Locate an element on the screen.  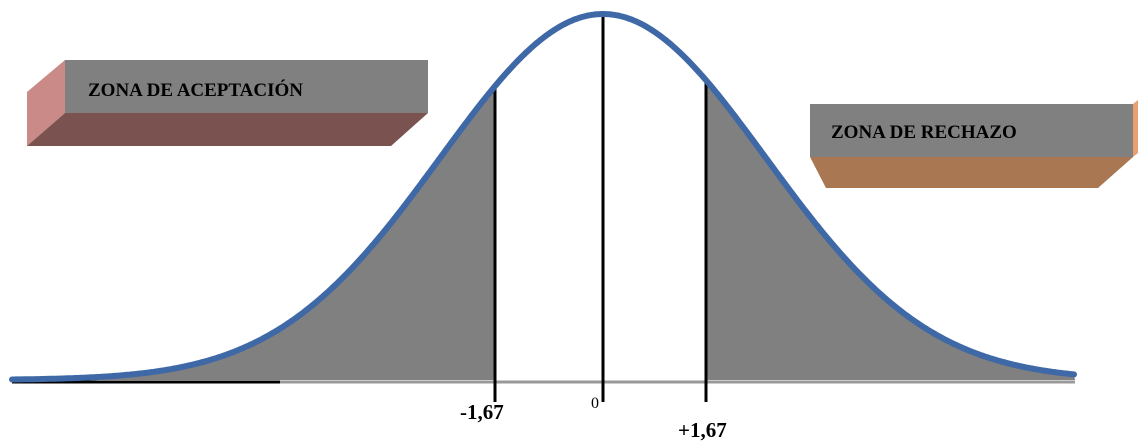
acceptance-box-bottom is located at coordinates (227, 129).